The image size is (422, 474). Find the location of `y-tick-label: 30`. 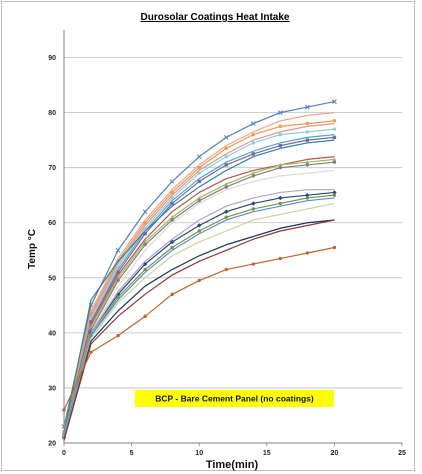

y-tick-label: 30 is located at coordinates (52, 388).